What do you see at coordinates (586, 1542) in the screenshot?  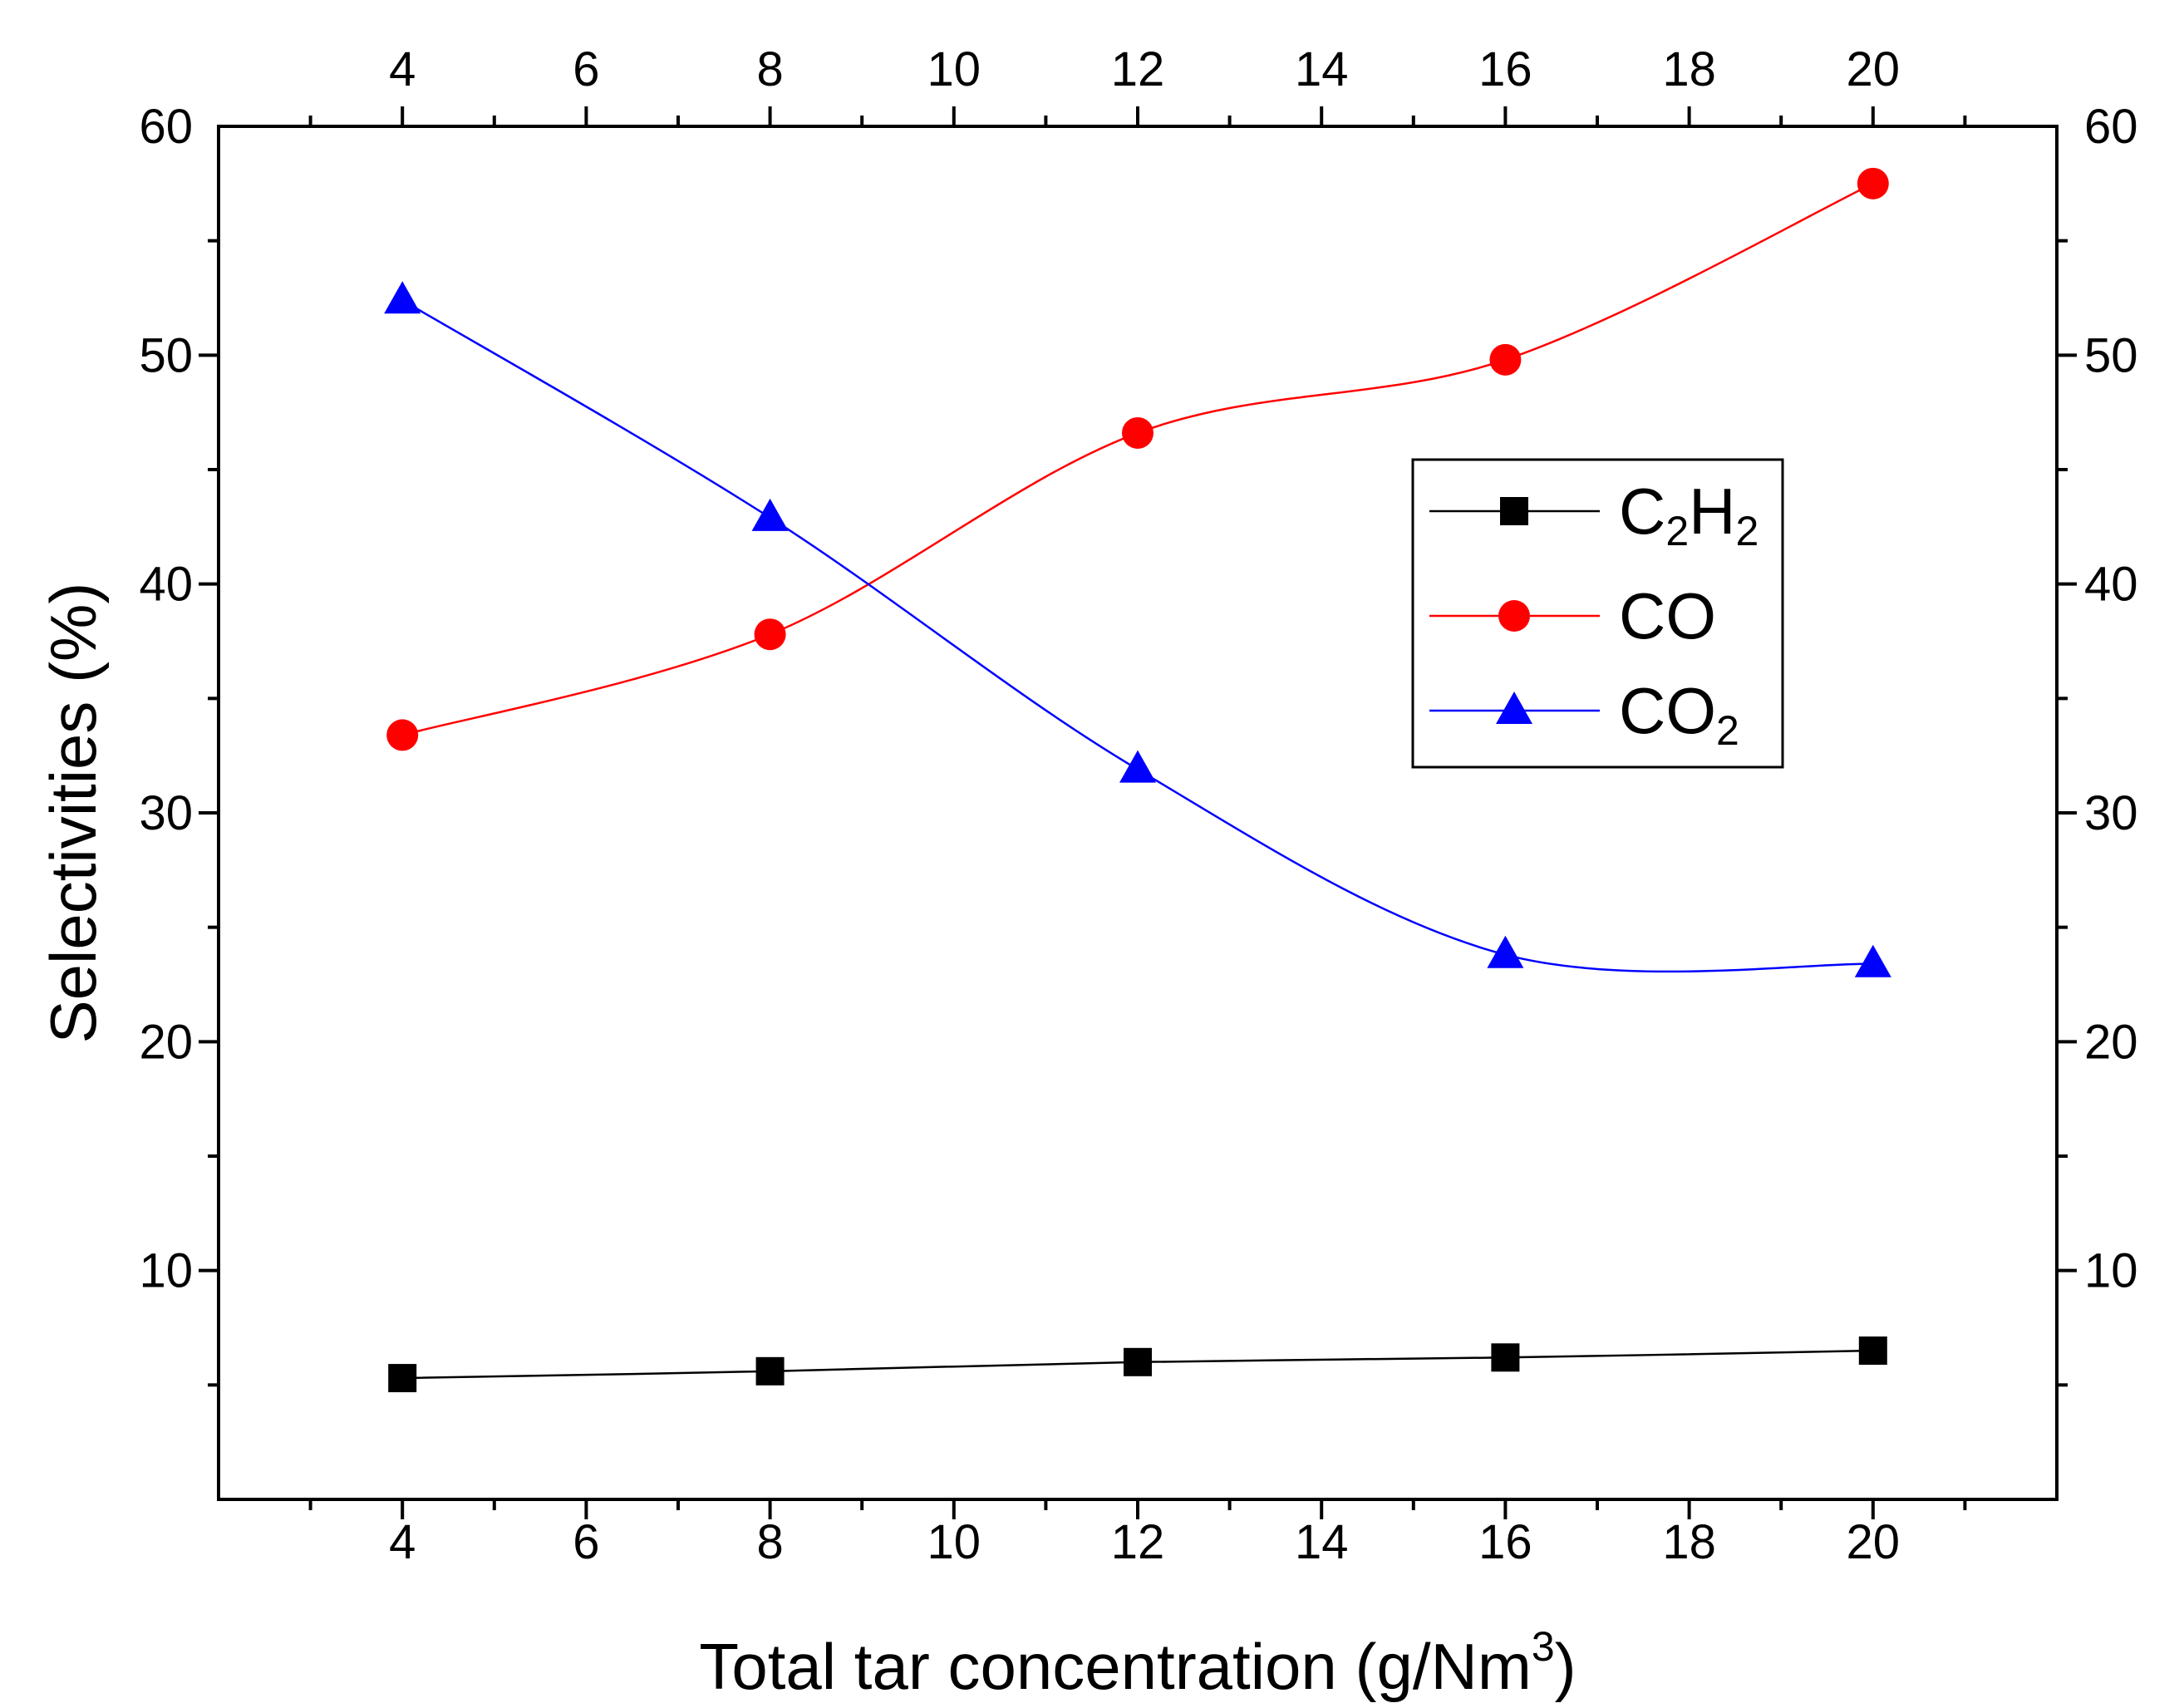 I see `x-tick-label-bottom: 6` at bounding box center [586, 1542].